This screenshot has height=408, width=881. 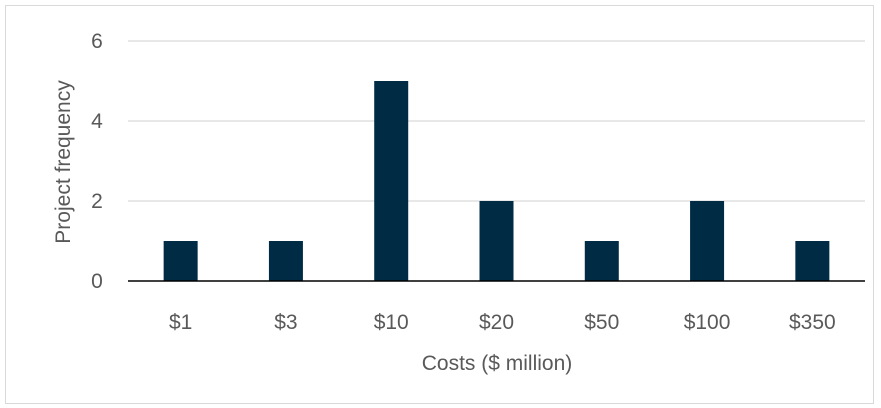 I want to click on x-tick-label: $1, so click(x=180, y=322).